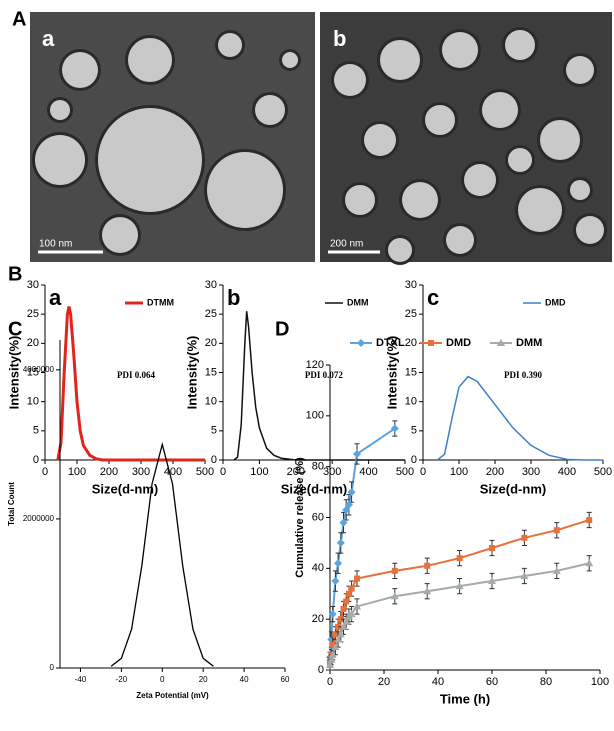 The image size is (614, 731). What do you see at coordinates (529, 343) in the screenshot?
I see `legend-label: DMM` at bounding box center [529, 343].